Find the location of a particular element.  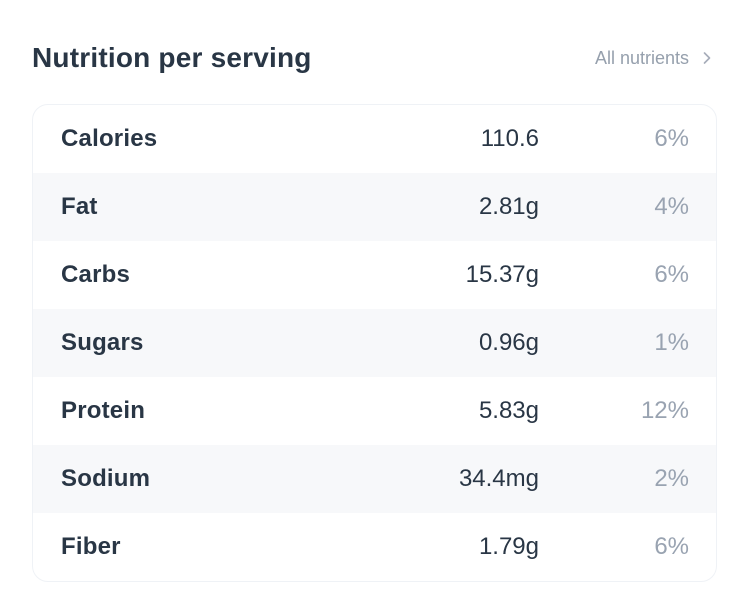

table-row: Fat 2.81g 4% is located at coordinates (374, 207).